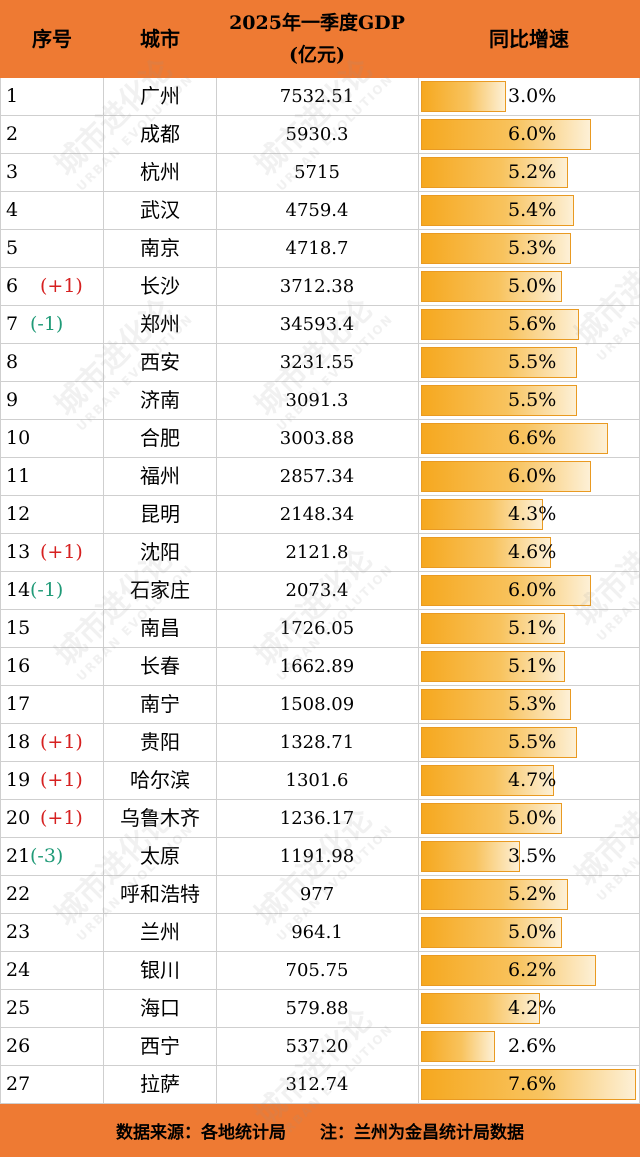  What do you see at coordinates (160, 590) in the screenshot?
I see `city-cell: 石家庄` at bounding box center [160, 590].